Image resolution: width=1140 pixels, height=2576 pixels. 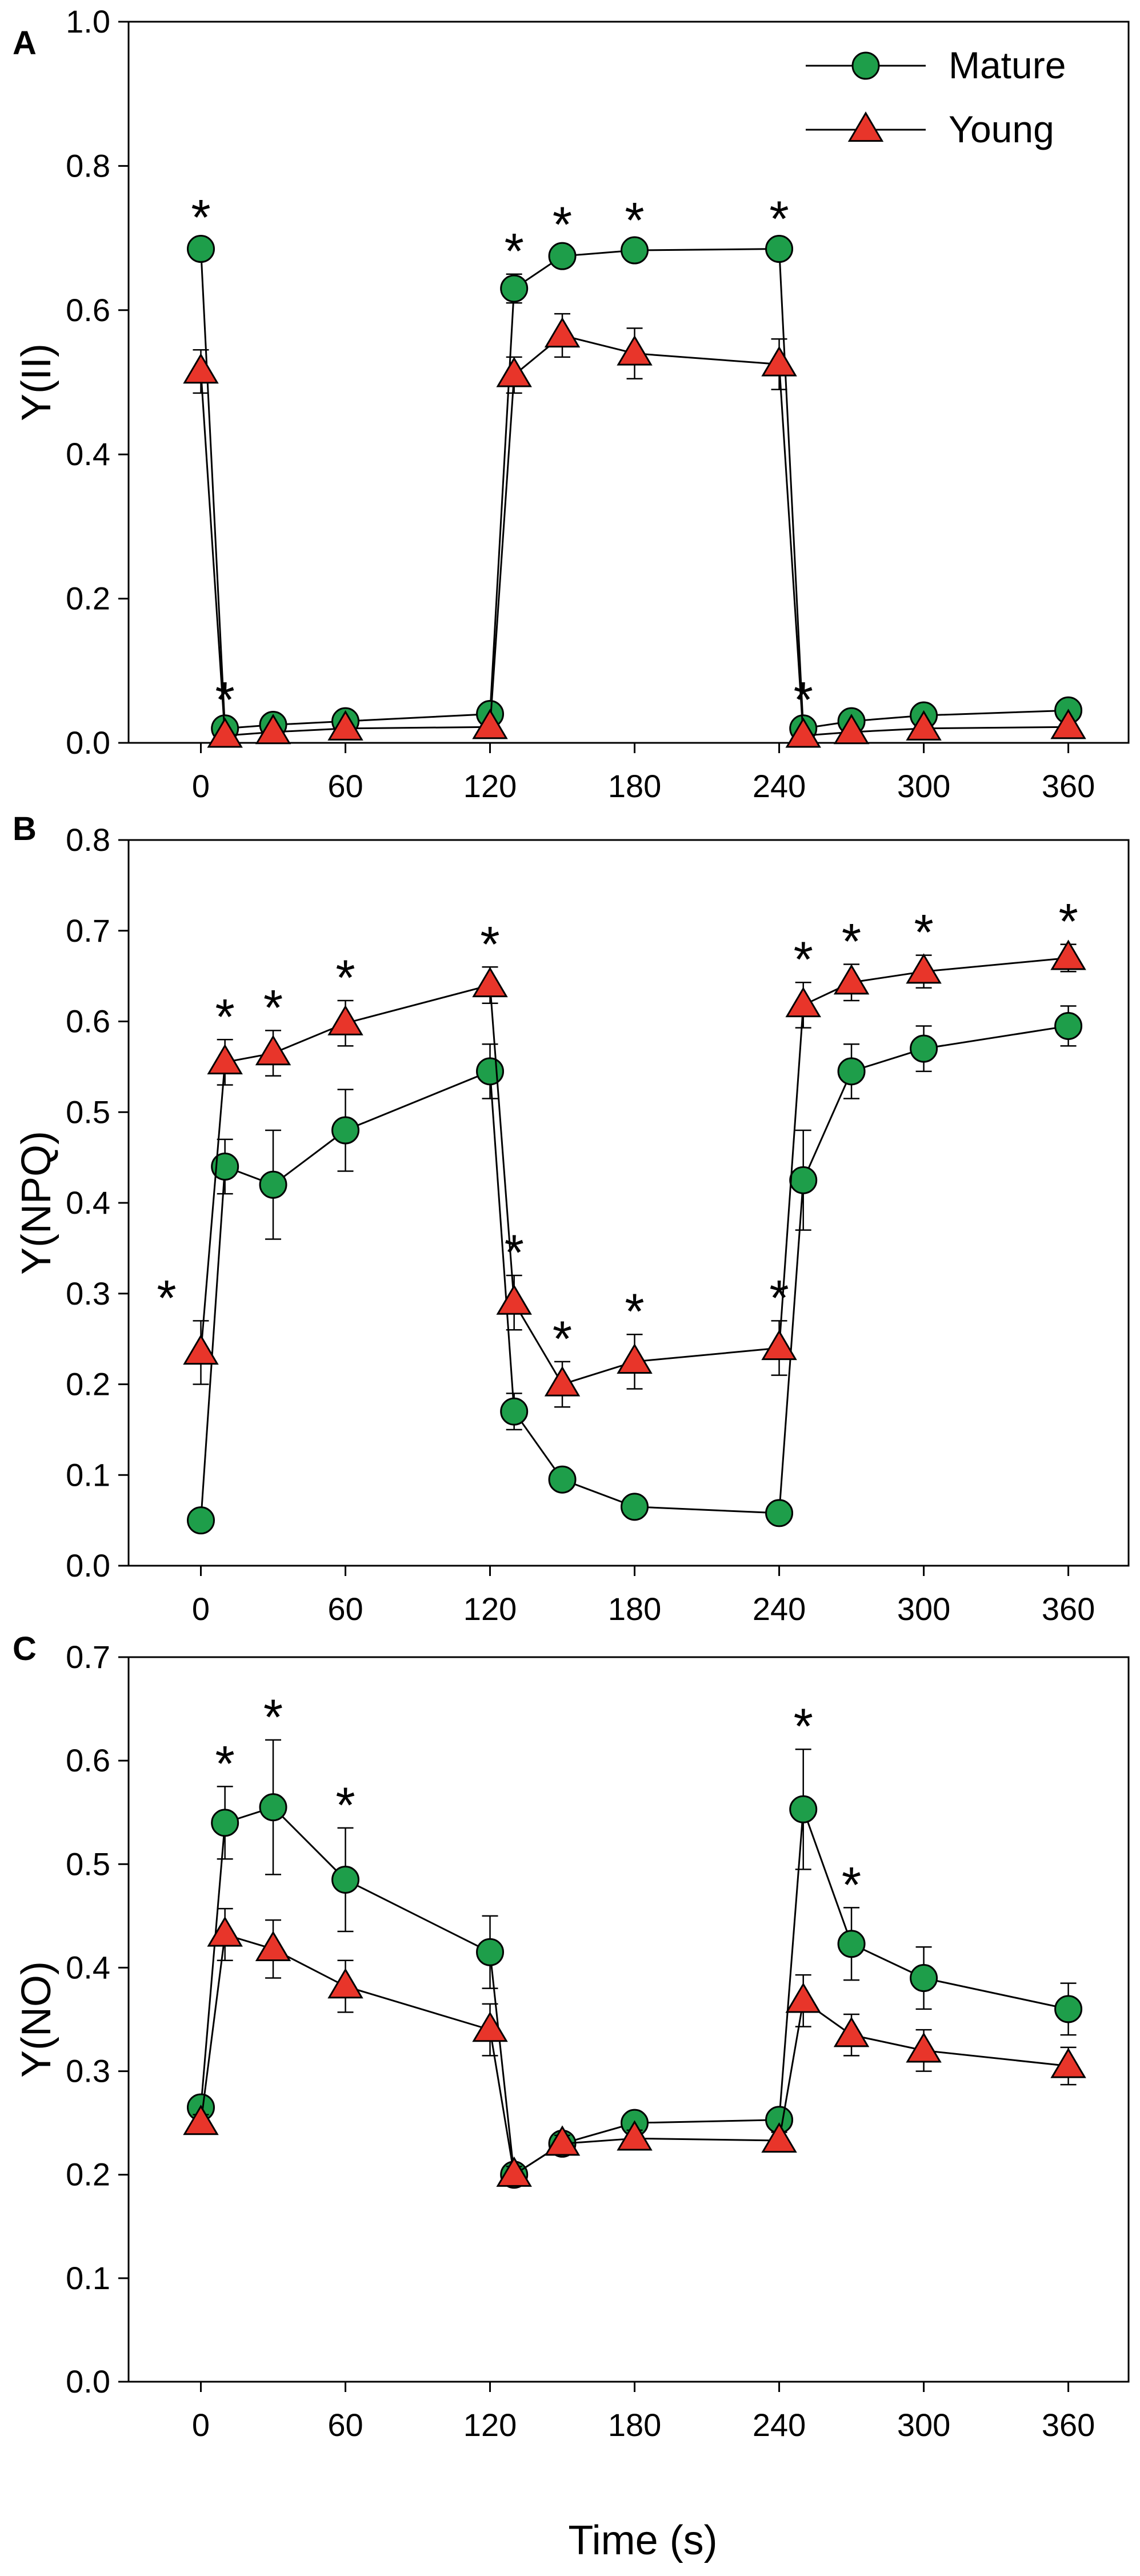 I want to click on y-tick-label: 1.0, so click(x=88, y=21).